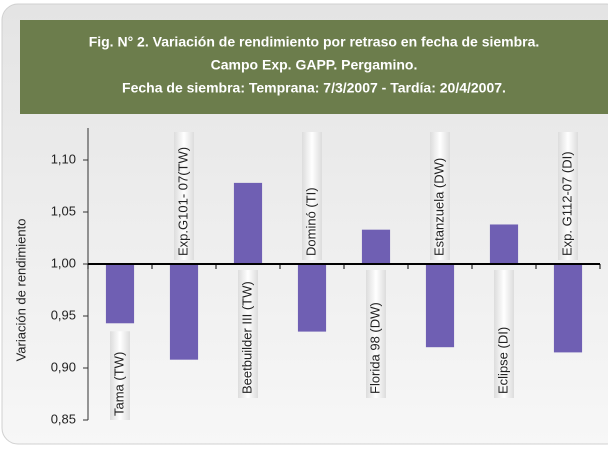  Describe the element at coordinates (63, 210) in the screenshot. I see `y-tick-label: 1,05` at that location.